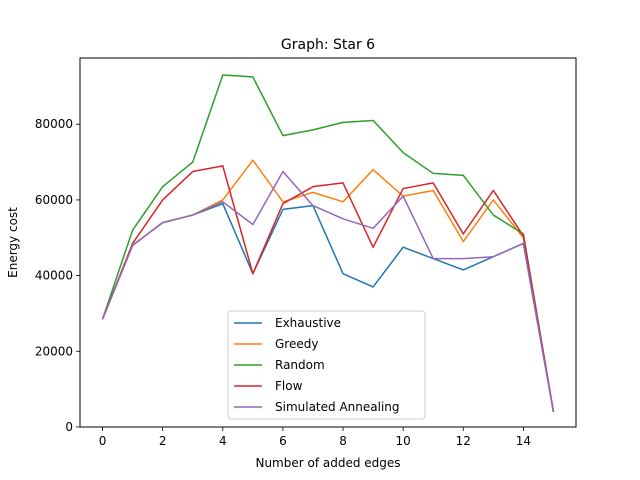 Image resolution: width=640 pixels, height=480 pixels. What do you see at coordinates (403, 441) in the screenshot?
I see `x-tick-label: 10` at bounding box center [403, 441].